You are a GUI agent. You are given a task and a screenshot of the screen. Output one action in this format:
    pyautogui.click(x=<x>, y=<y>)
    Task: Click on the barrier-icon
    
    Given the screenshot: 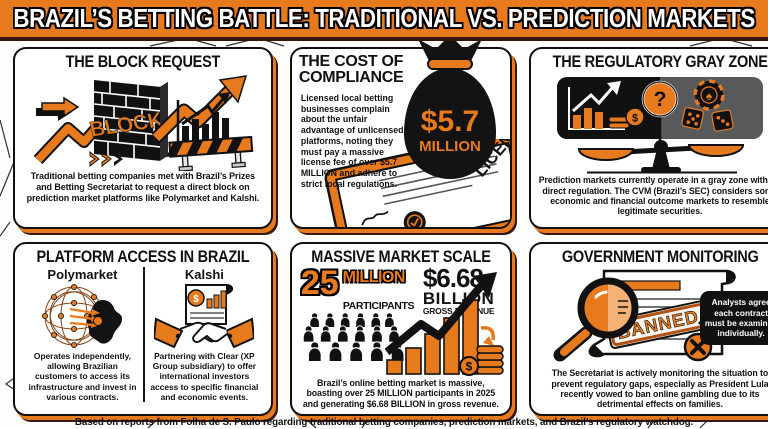 What is the action you would take?
    pyautogui.click(x=210, y=154)
    